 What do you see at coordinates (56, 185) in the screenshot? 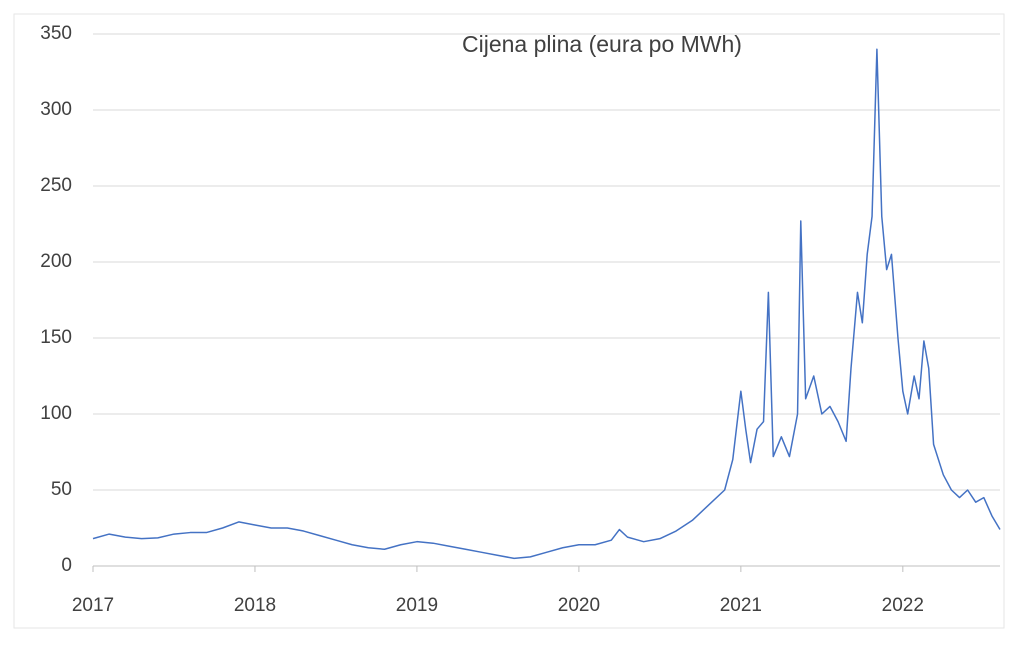
I see `y-tick-label: 250` at bounding box center [56, 185].